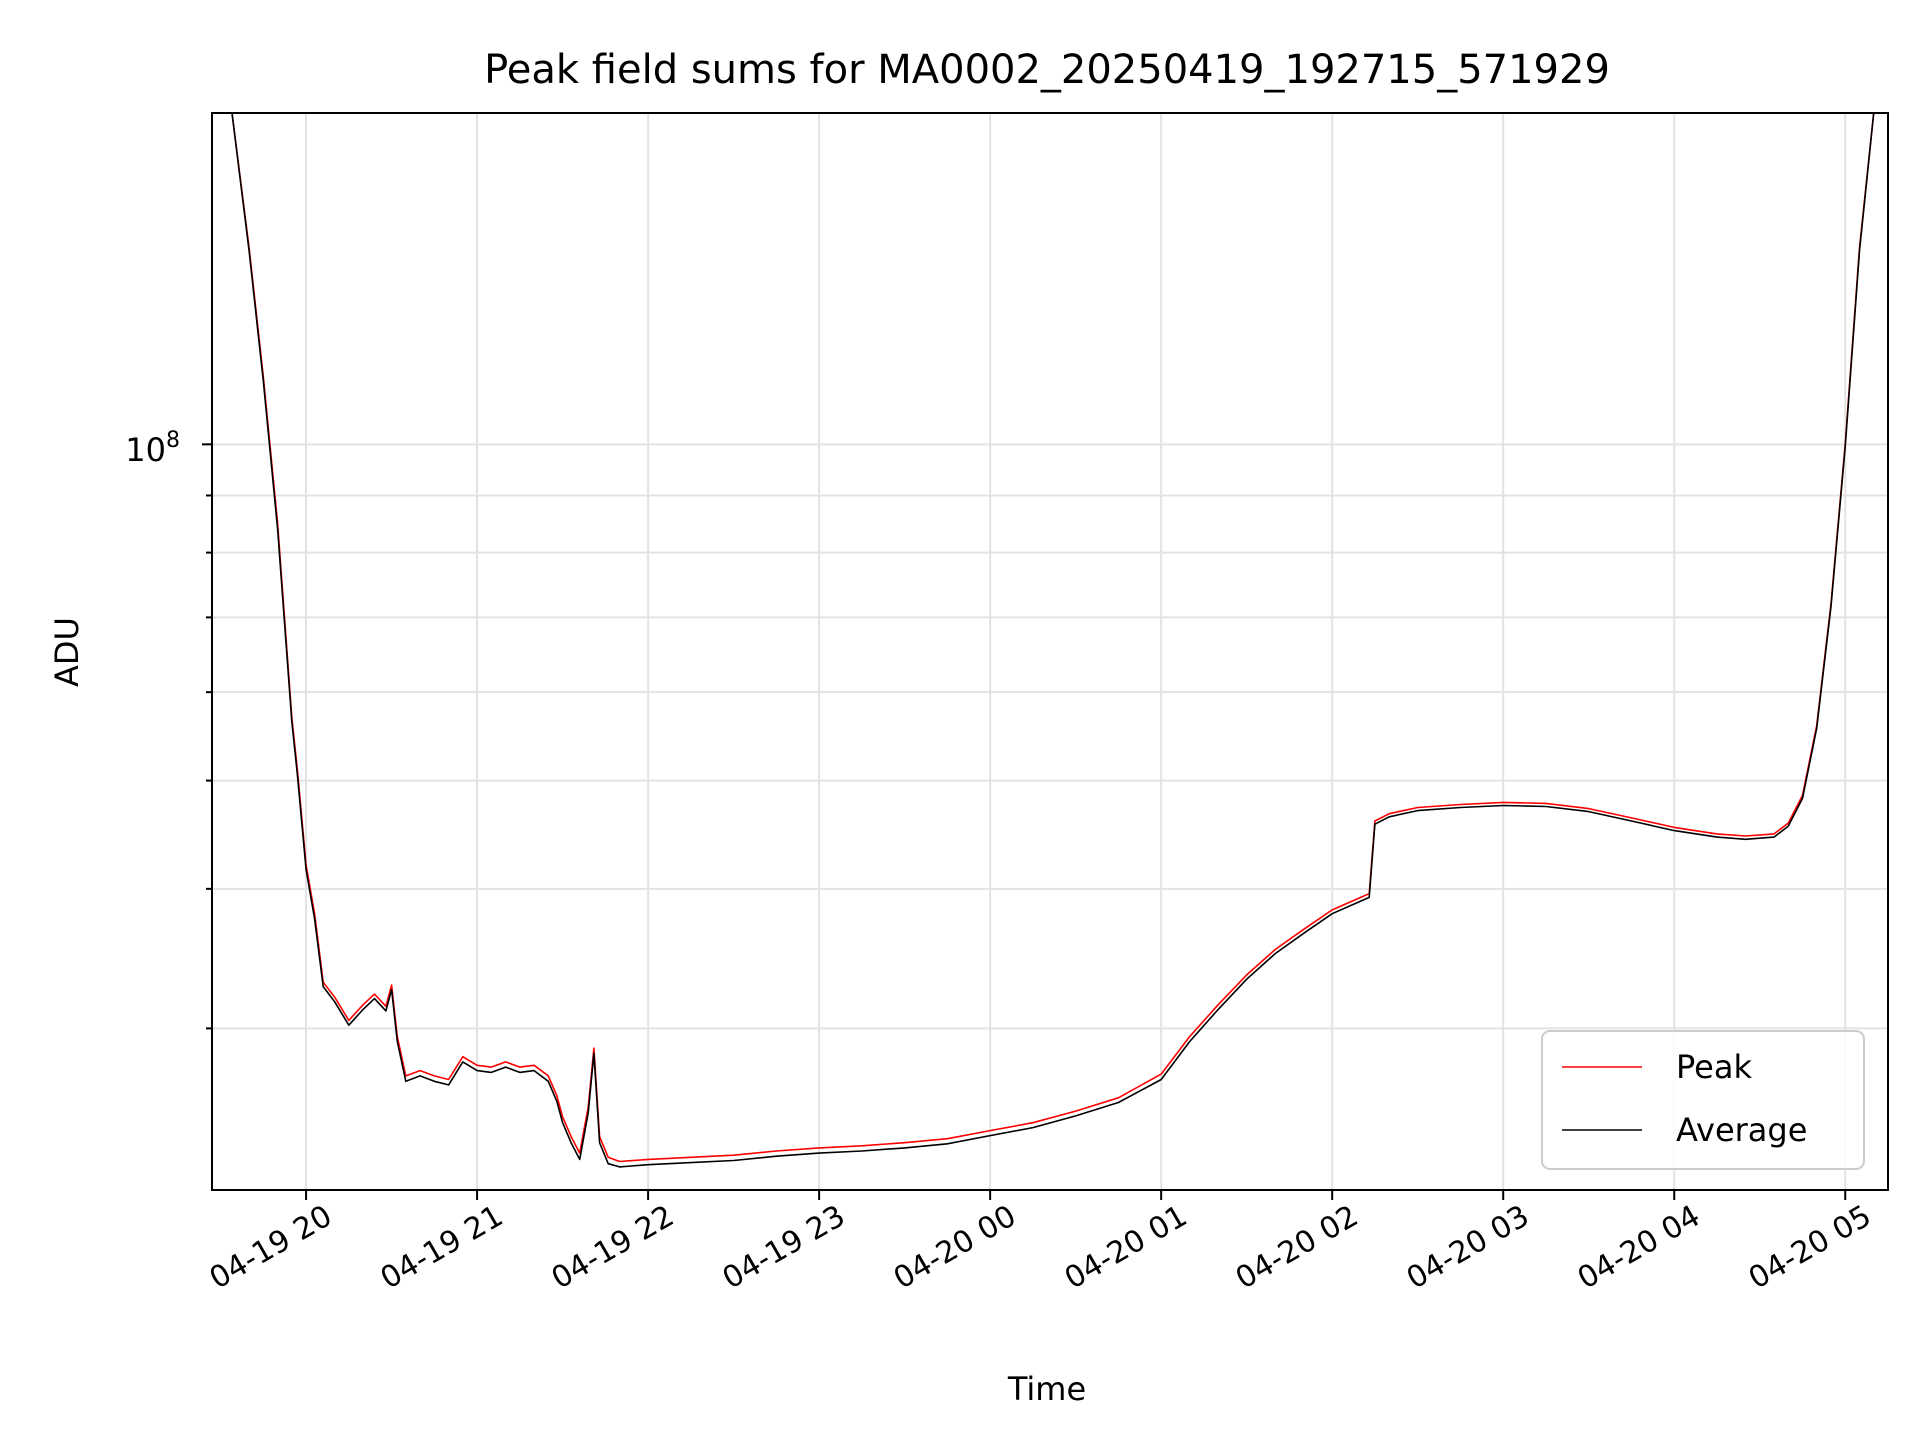  I want to click on x-axis-label: Time, so click(1046, 1389).